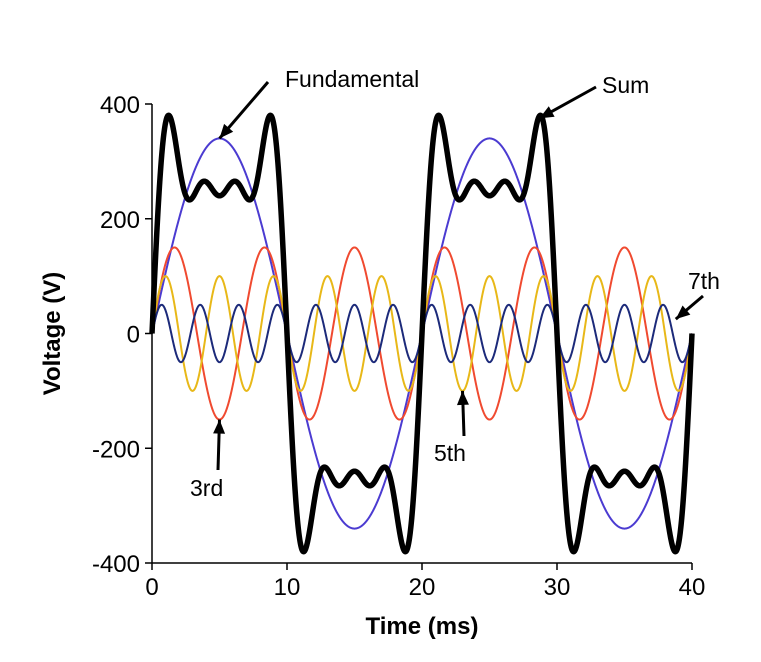 The image size is (761, 662). Describe the element at coordinates (692, 587) in the screenshot. I see `x-tick-label: 40` at that location.